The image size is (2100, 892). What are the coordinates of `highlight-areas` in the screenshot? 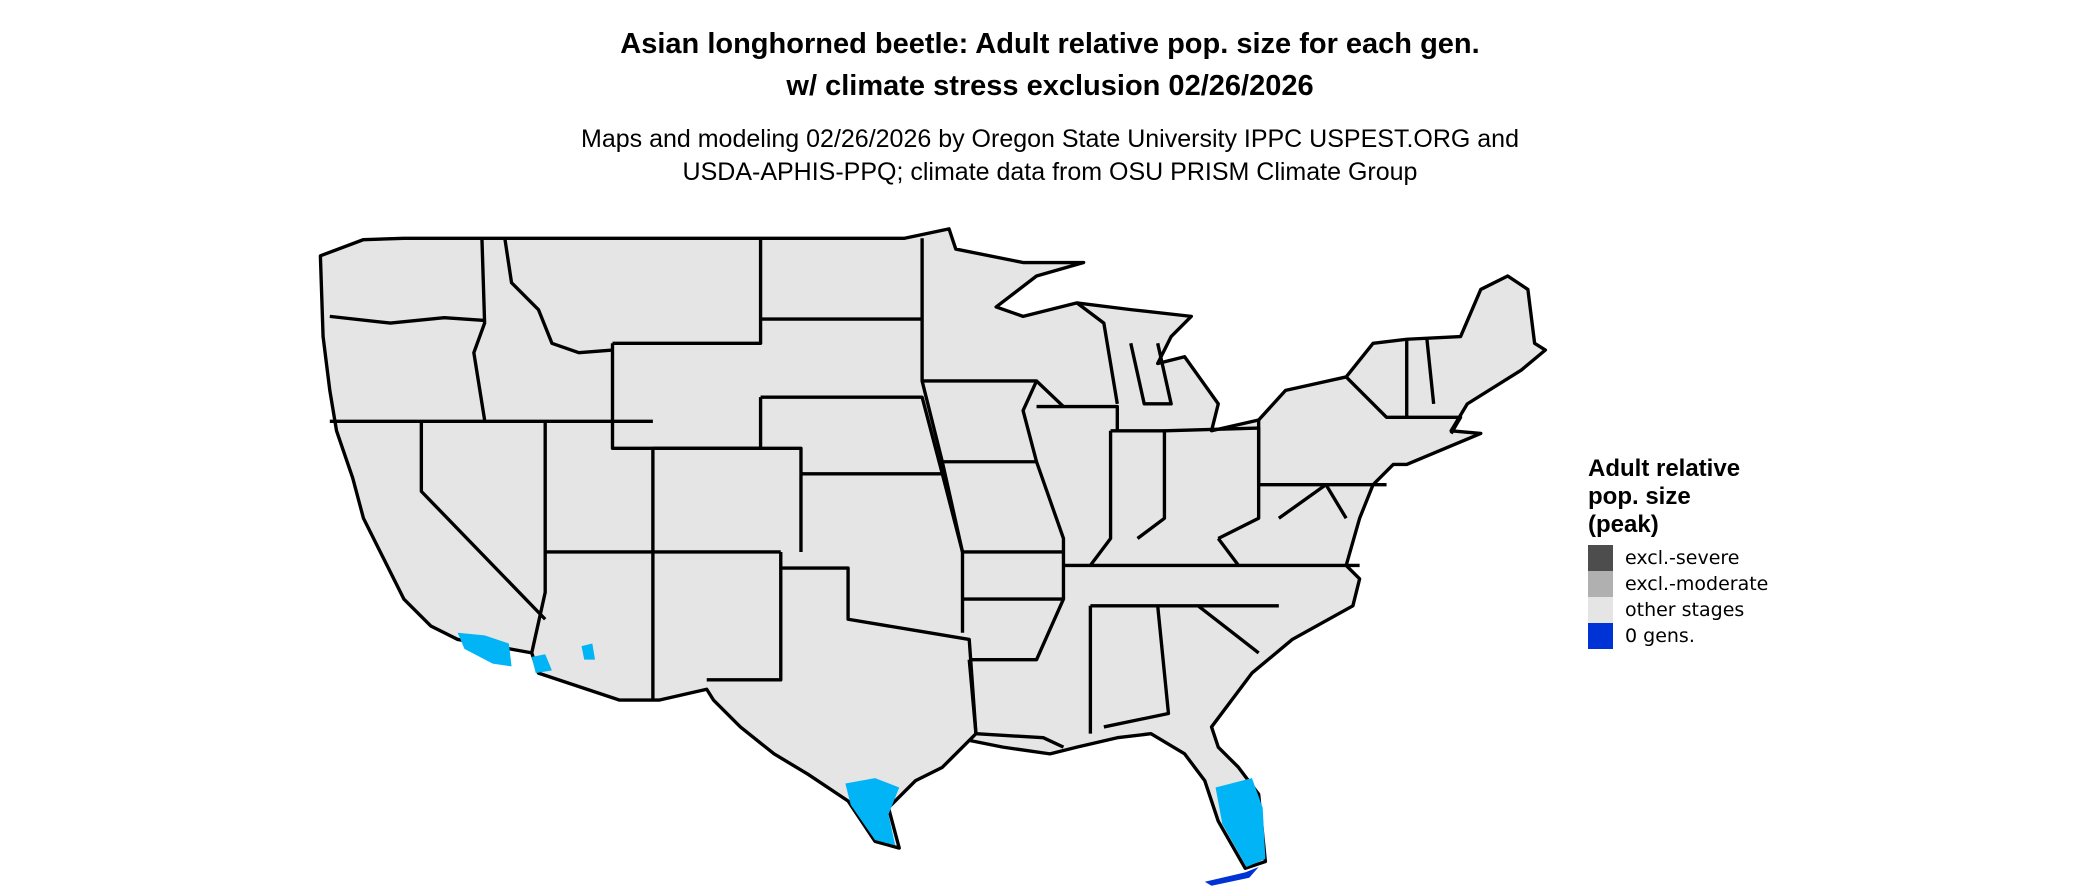 It's located at (861, 749).